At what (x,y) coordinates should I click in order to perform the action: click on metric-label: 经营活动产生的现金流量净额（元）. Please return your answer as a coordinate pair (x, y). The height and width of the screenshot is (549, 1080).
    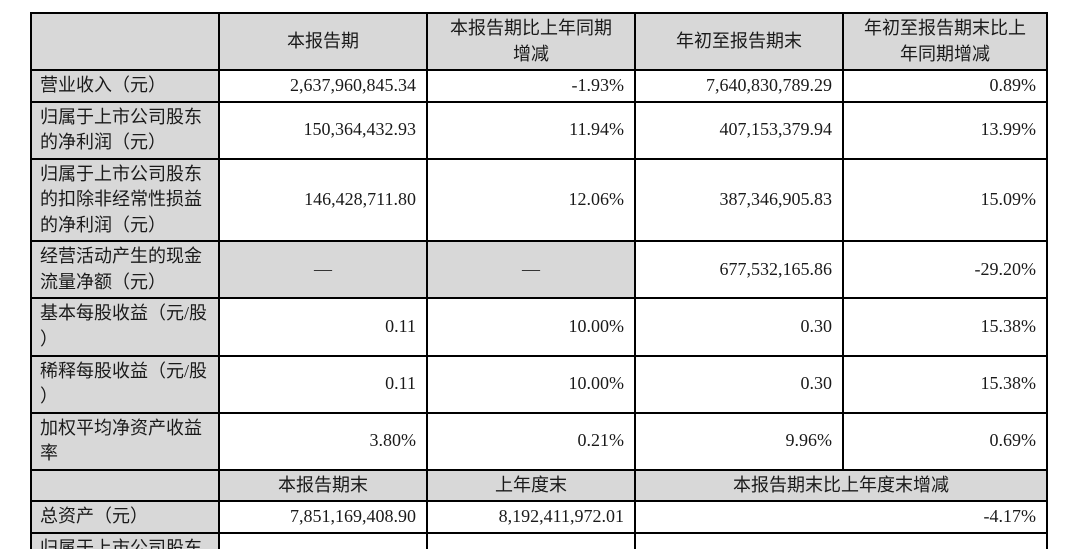
    Looking at the image, I should click on (125, 270).